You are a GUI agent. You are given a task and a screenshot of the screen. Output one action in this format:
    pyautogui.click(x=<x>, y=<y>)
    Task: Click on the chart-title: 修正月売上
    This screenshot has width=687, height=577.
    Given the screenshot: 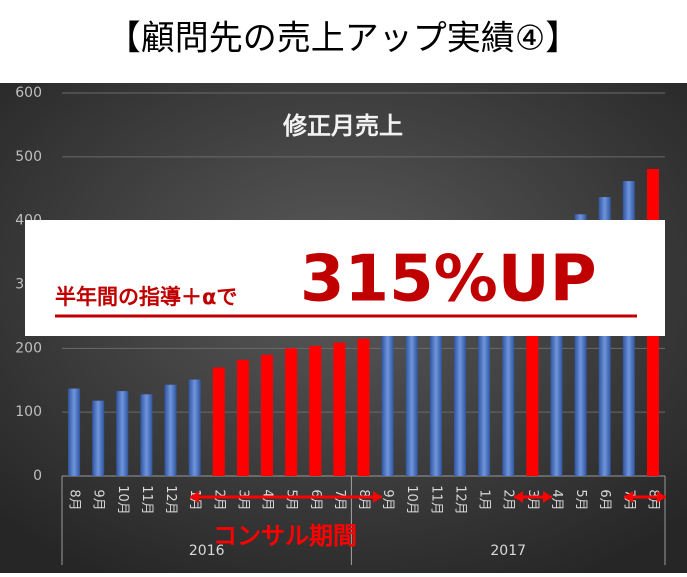 What is the action you would take?
    pyautogui.click(x=342, y=126)
    